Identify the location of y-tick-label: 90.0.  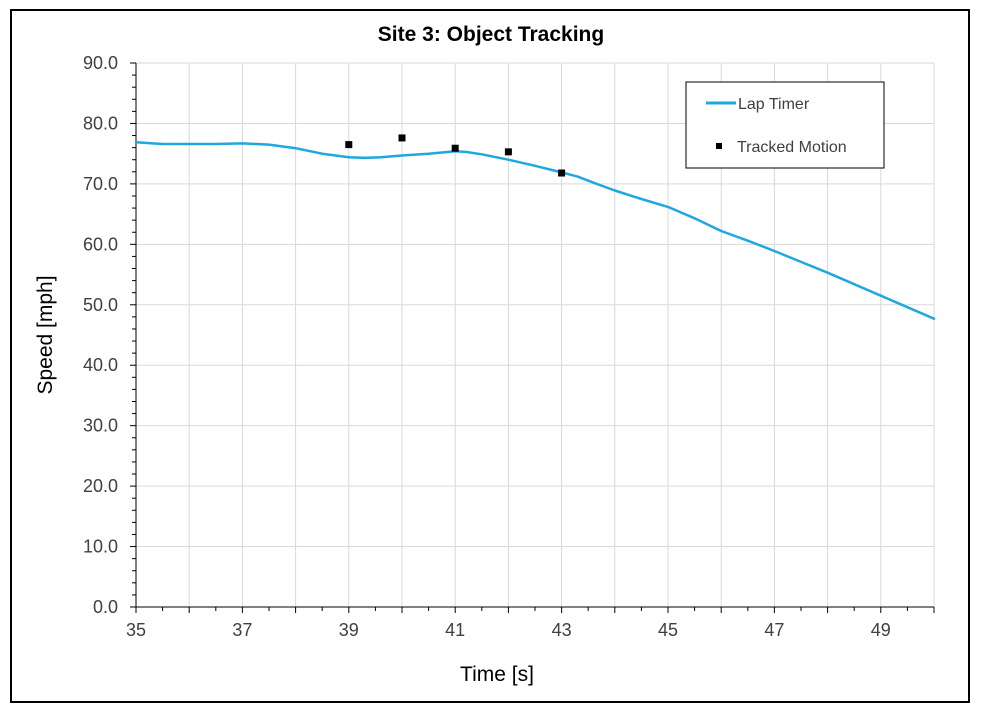
(100, 63).